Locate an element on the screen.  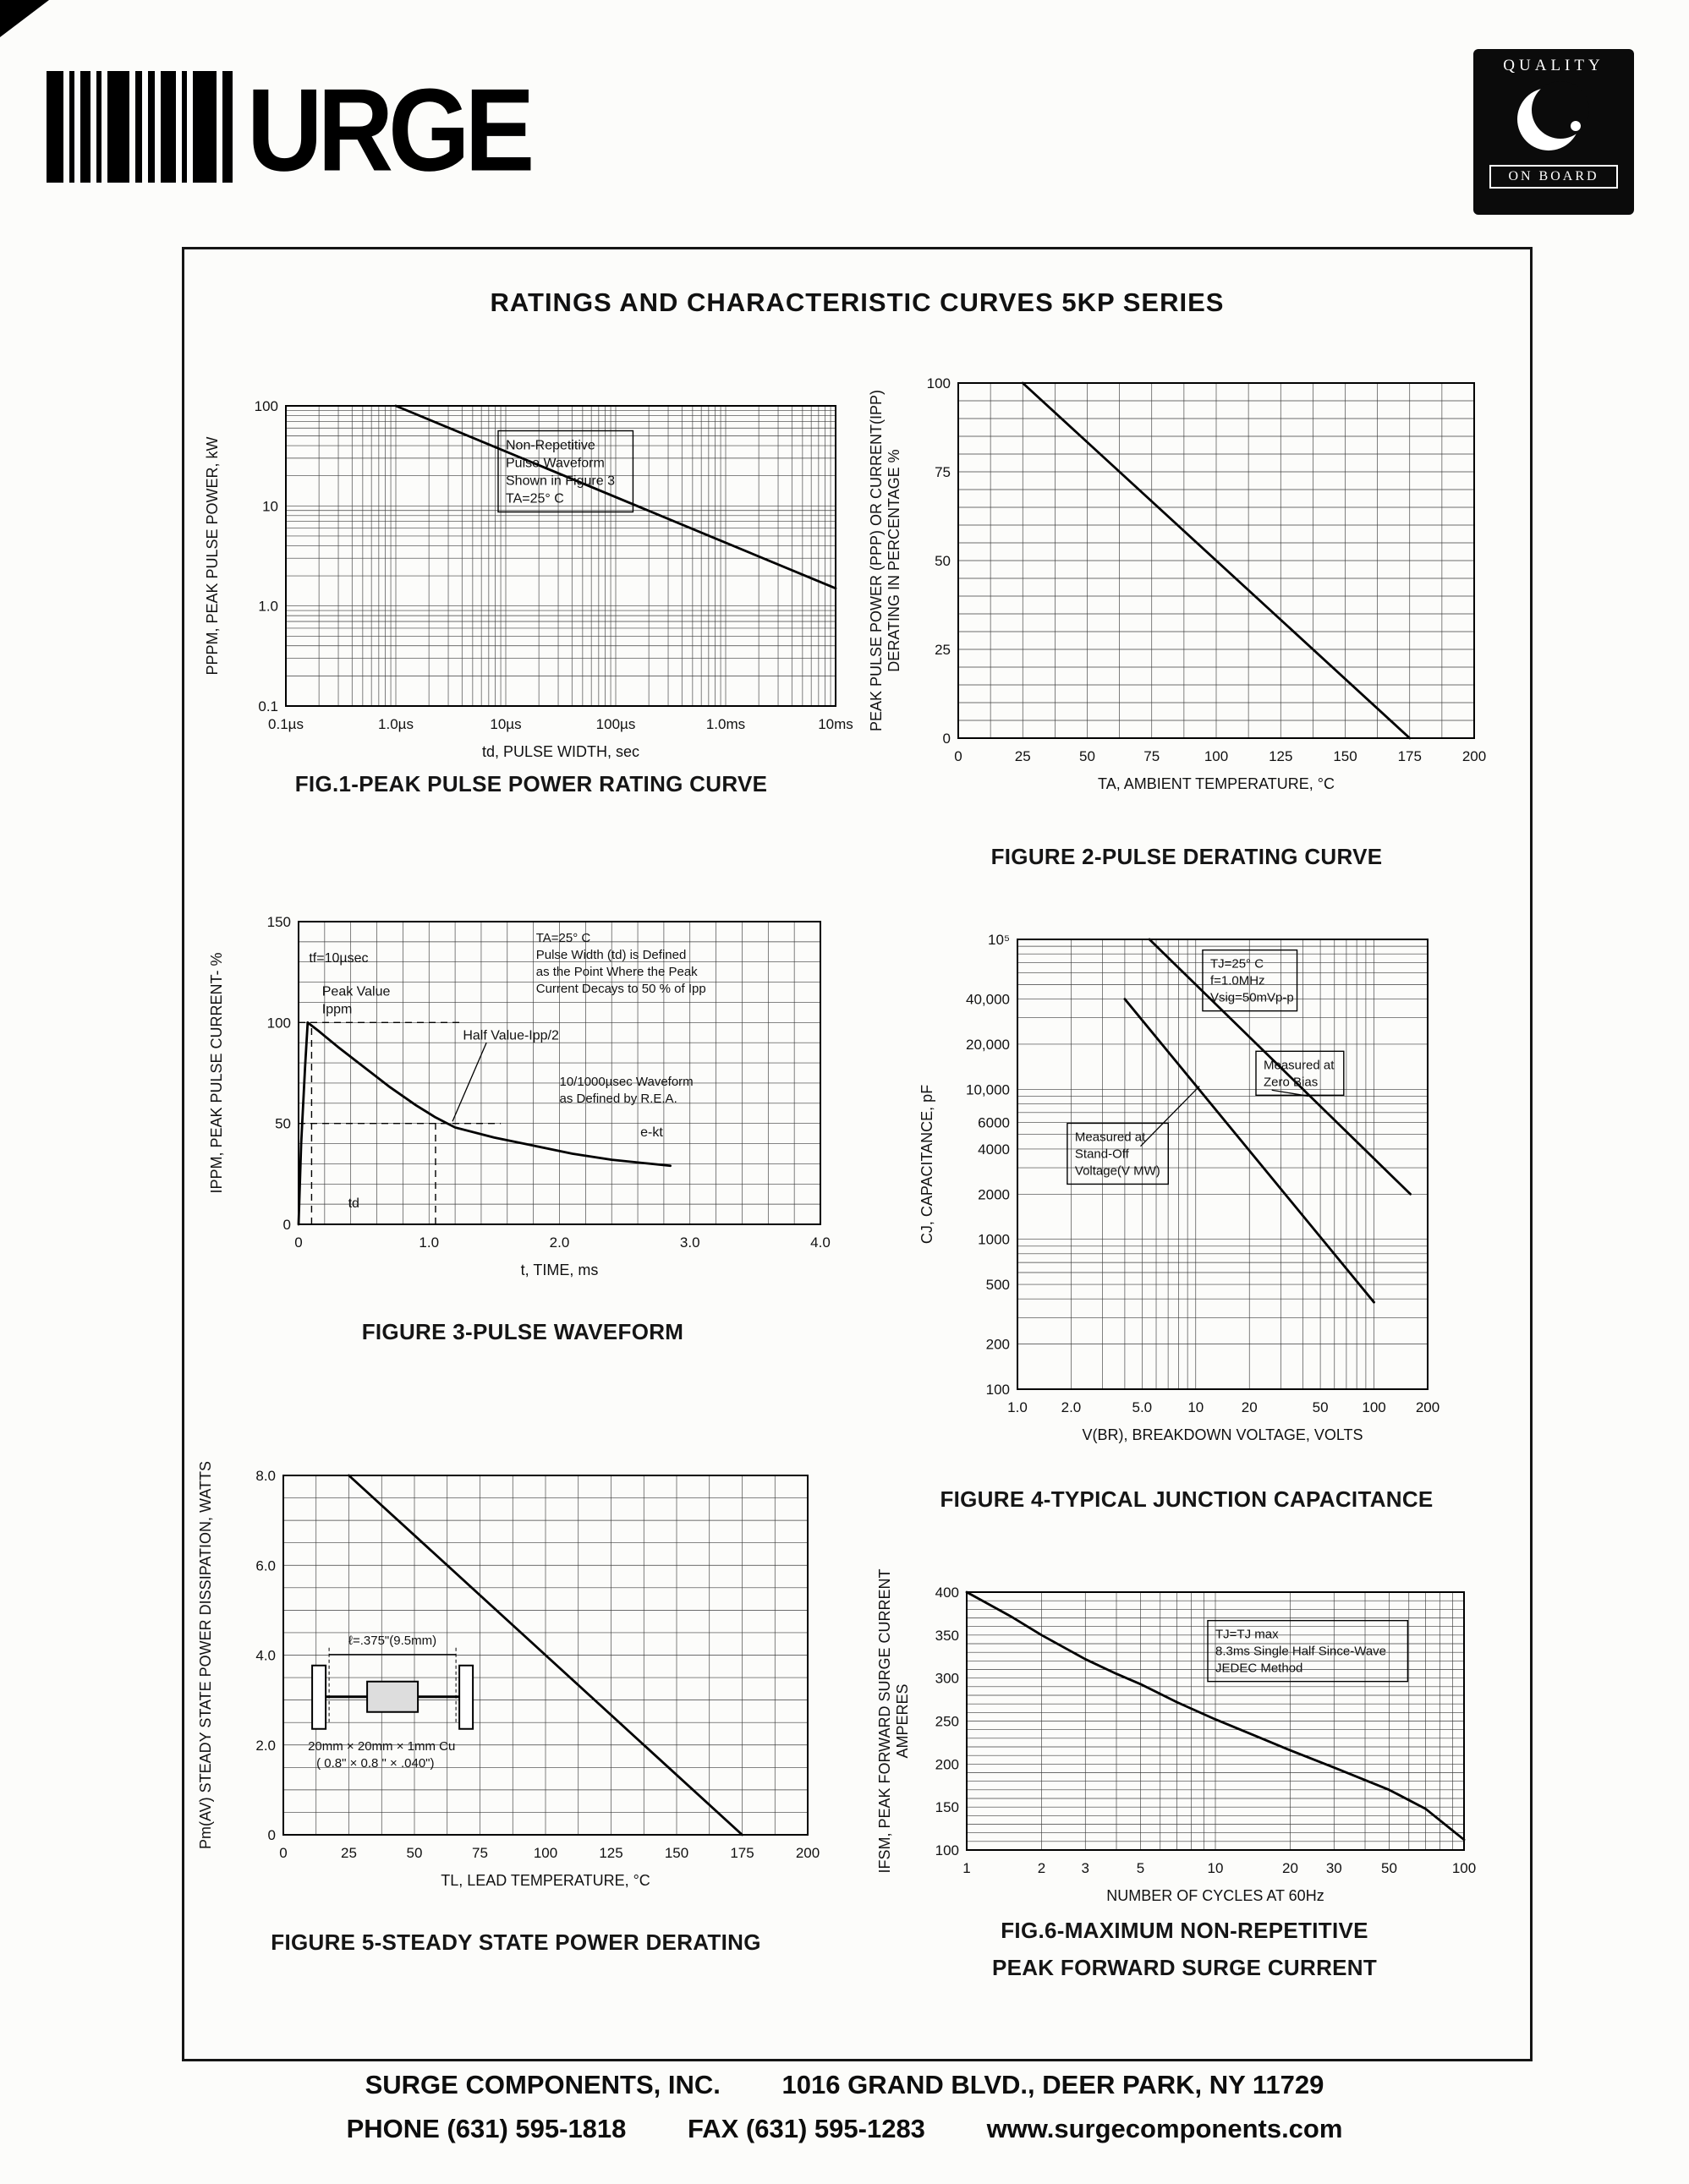
x-axis-label: t, TIME, ms is located at coordinates (560, 1270).